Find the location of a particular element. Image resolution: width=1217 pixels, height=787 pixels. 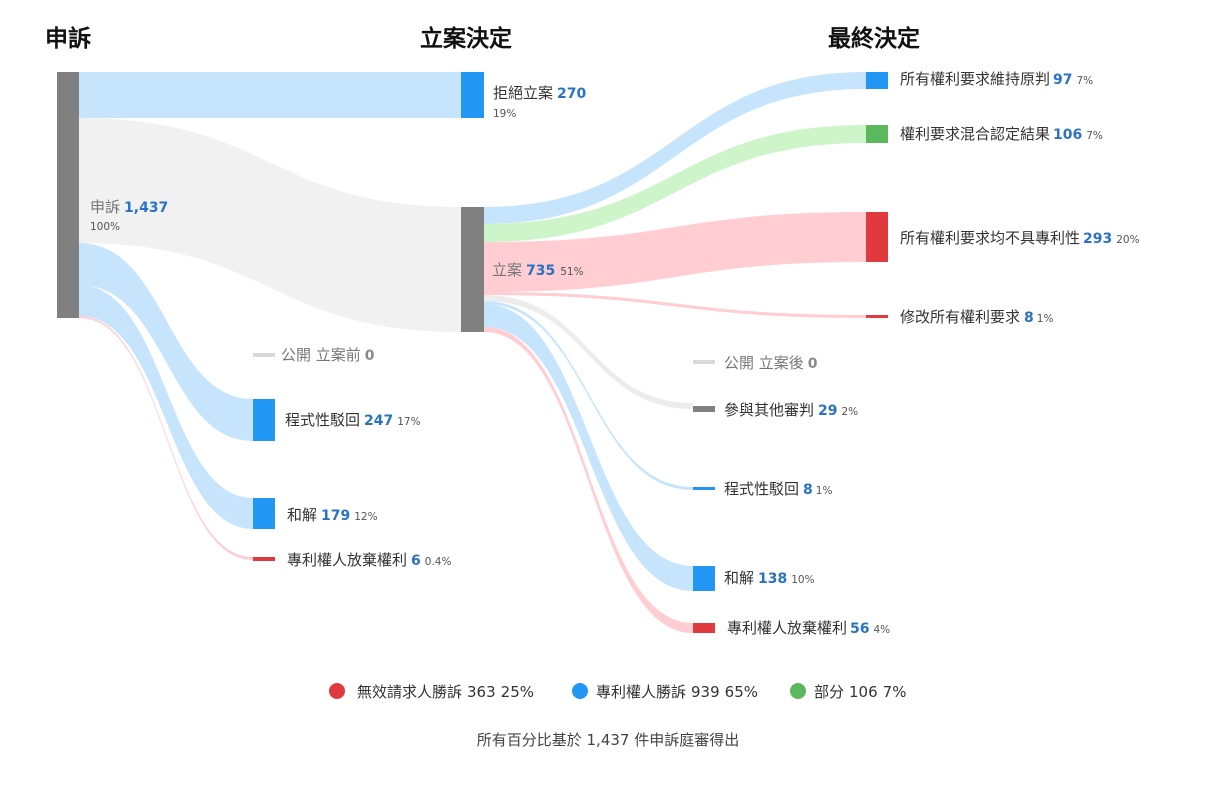

flow-appeal-to-procedural-dismissal is located at coordinates (166, 342).